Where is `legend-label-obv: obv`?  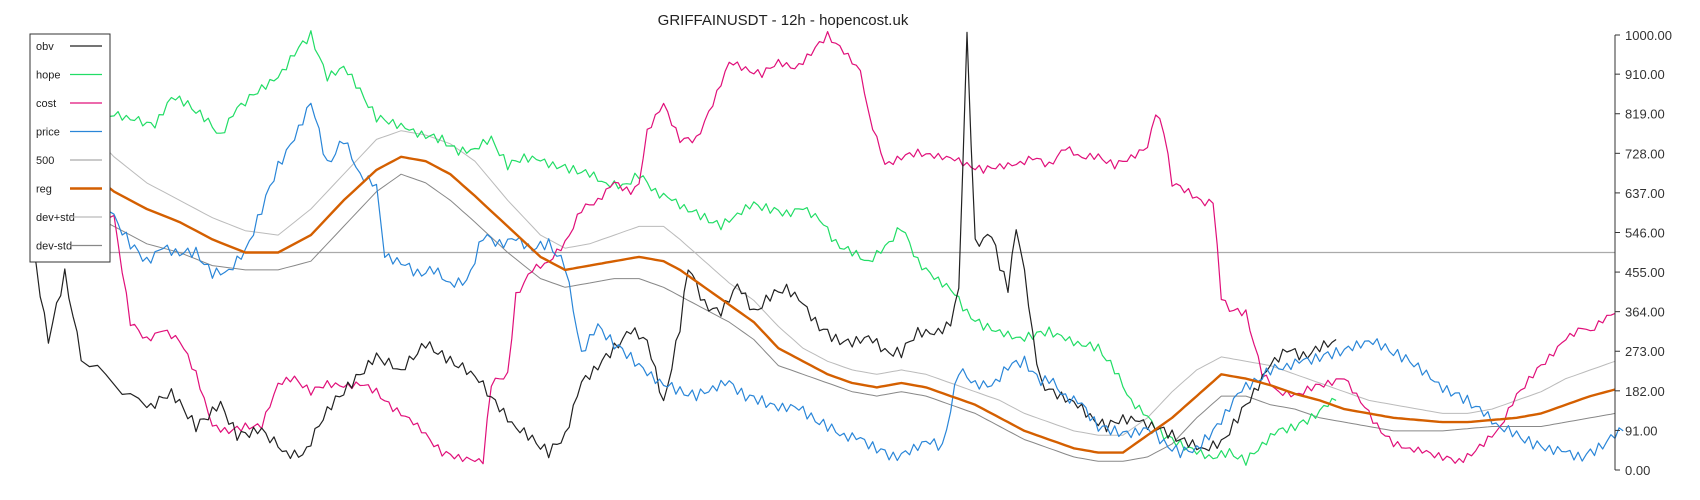 legend-label-obv: obv is located at coordinates (45, 47).